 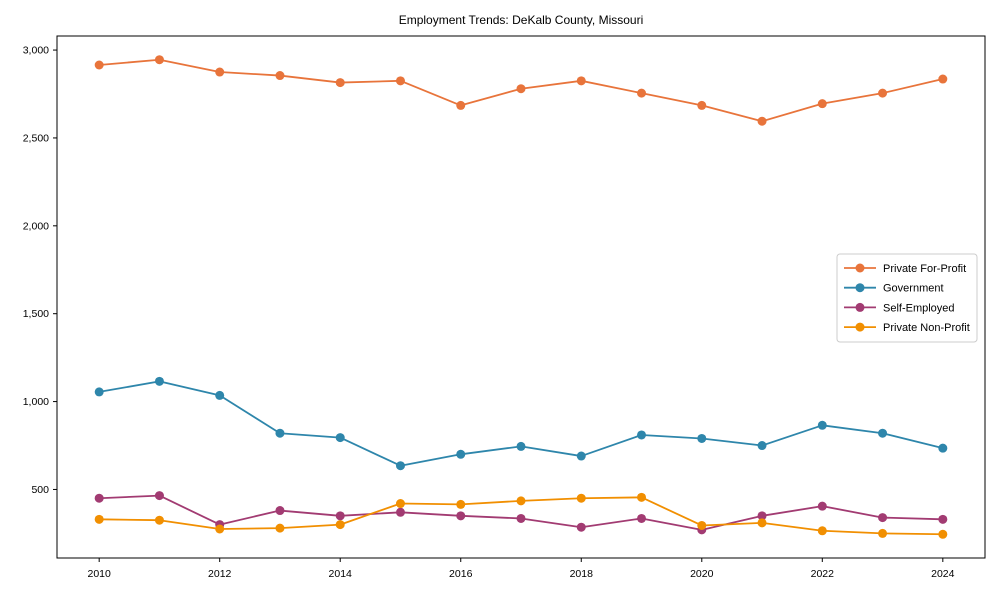 I want to click on legend-label: Self-Employed, so click(x=919, y=308).